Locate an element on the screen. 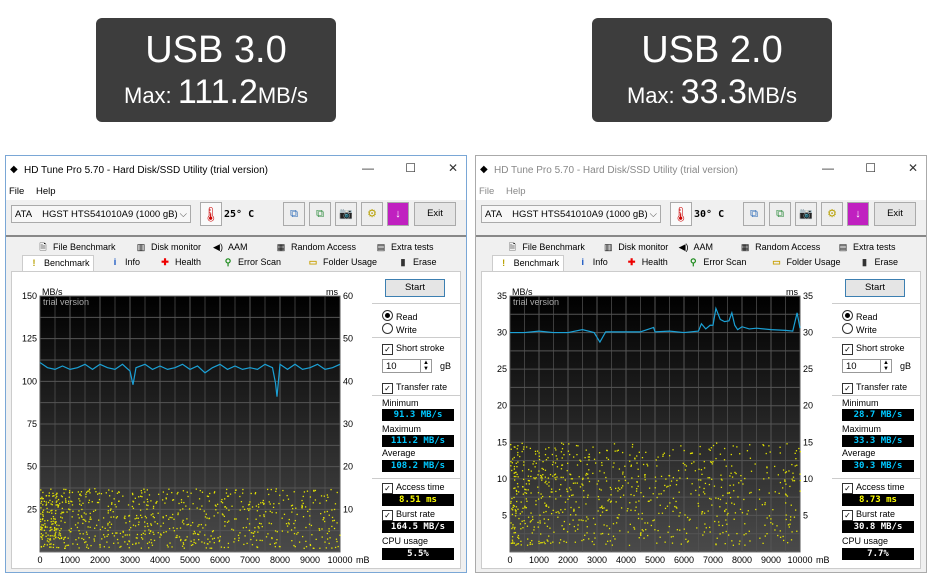 This screenshot has height=576, width=930. divider is located at coordinates (236, 236).